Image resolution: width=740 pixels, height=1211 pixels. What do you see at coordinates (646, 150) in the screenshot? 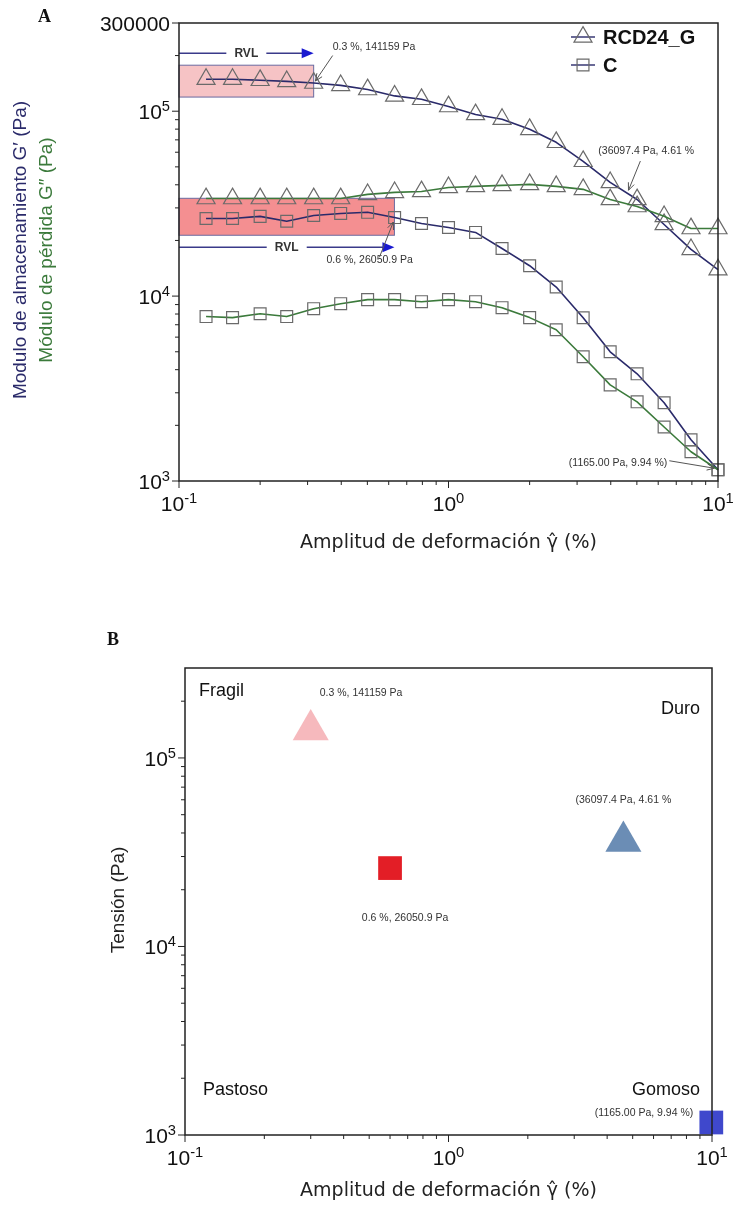
I see `annotation: (36097.4 Pa, 4.61 %` at bounding box center [646, 150].